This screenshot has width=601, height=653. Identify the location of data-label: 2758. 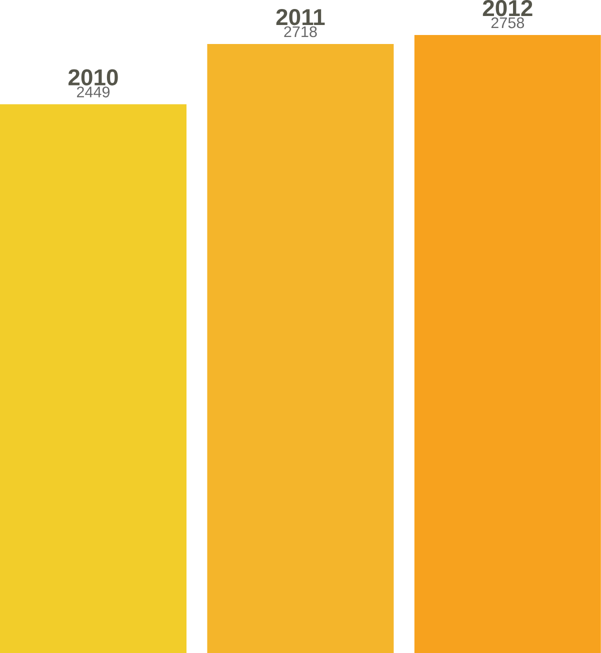
(507, 22).